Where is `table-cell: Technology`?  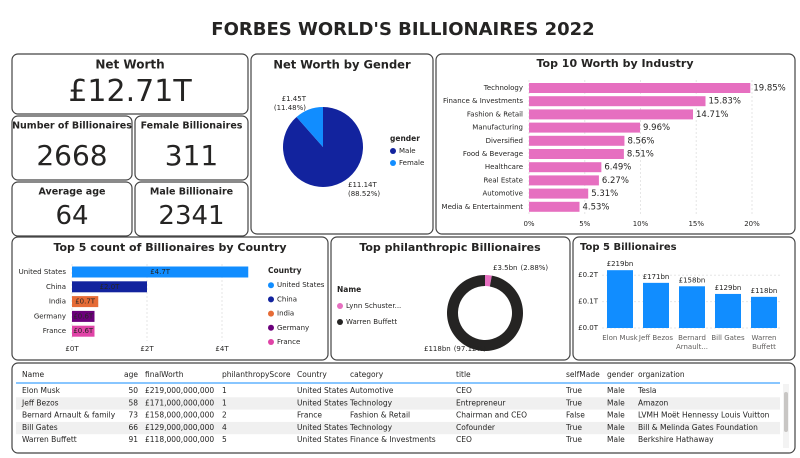
table-cell: Technology is located at coordinates (371, 427).